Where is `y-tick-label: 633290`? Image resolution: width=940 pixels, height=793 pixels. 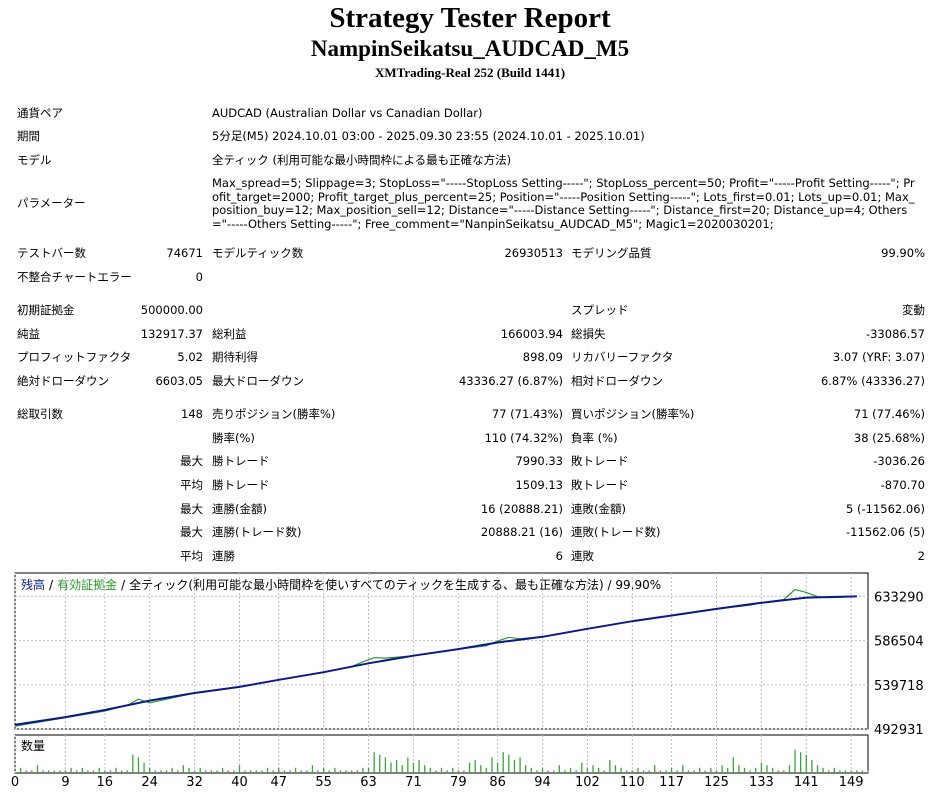 y-tick-label: 633290 is located at coordinates (899, 597).